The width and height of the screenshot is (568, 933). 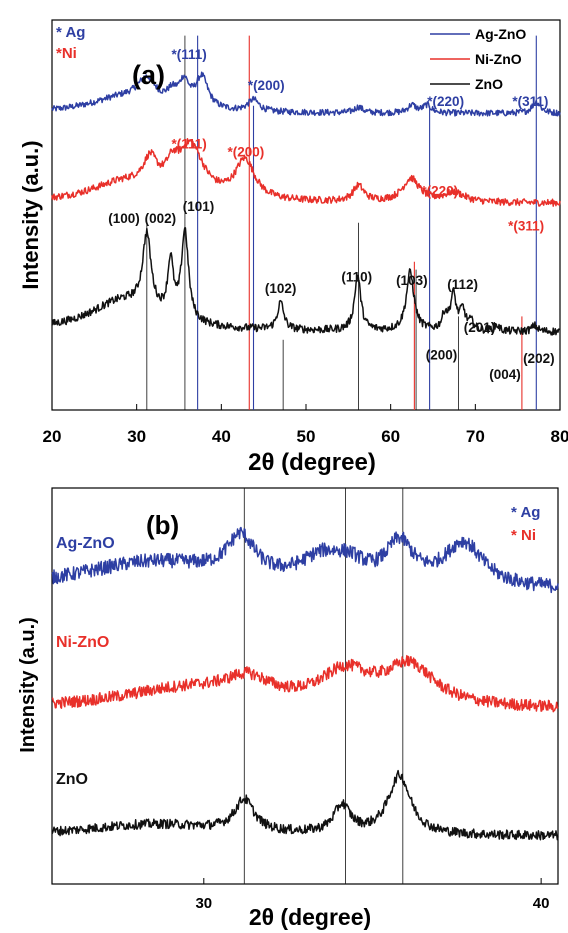 What do you see at coordinates (372, 895) in the screenshot?
I see `panel-b-x-ticks: 30 40` at bounding box center [372, 895].